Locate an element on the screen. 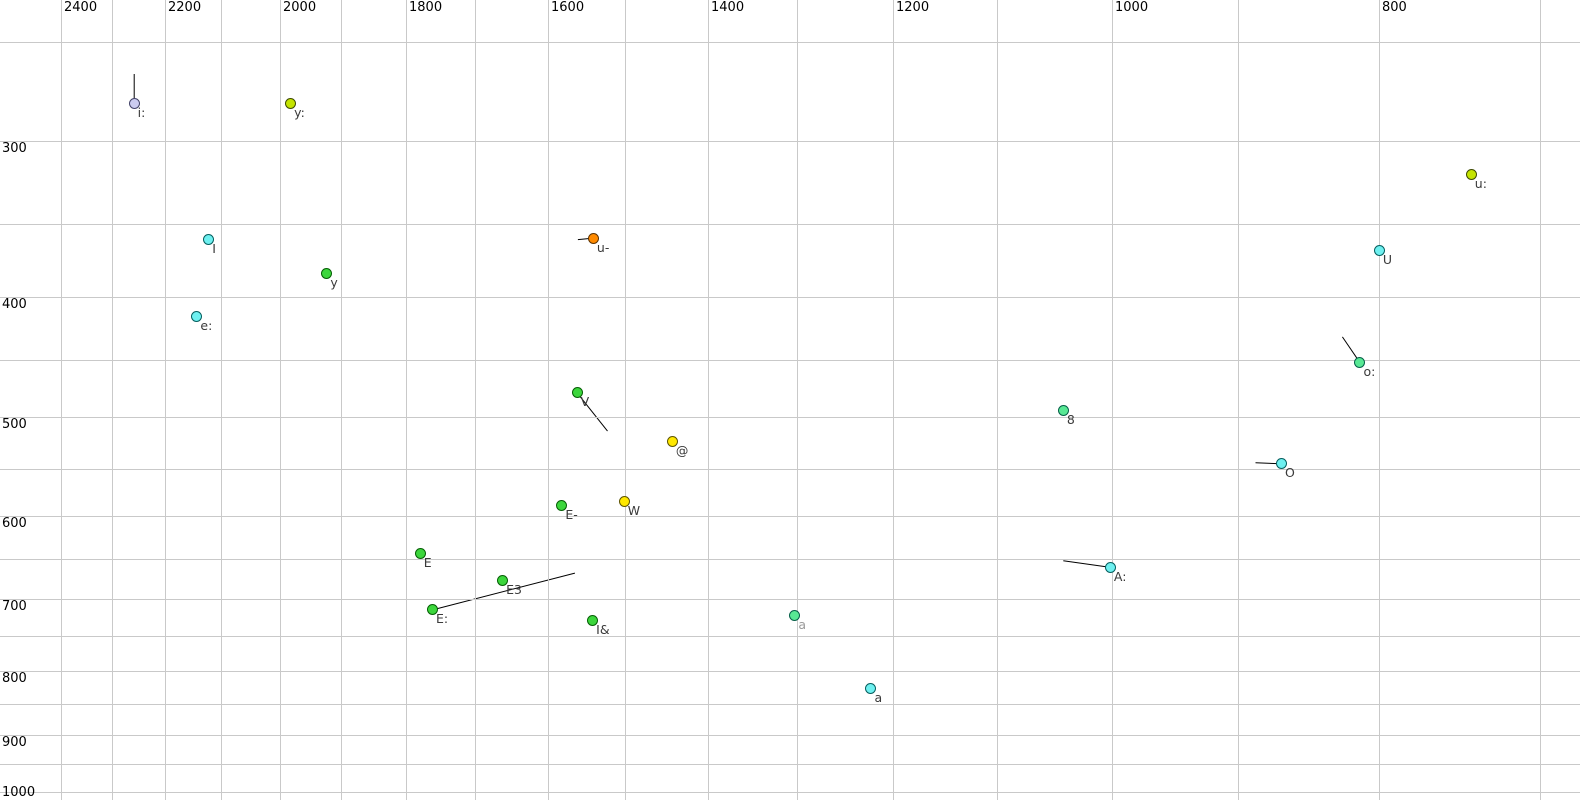  vowel-point-o: is located at coordinates (1360, 363).